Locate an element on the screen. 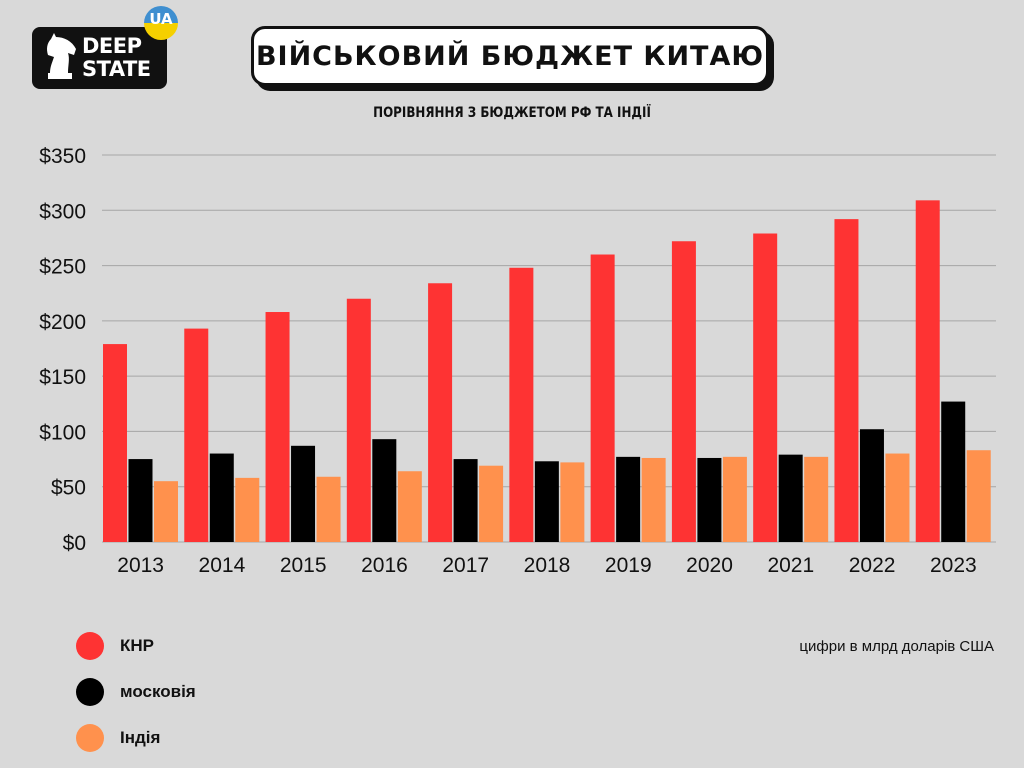  x-tick-label: 2019 is located at coordinates (628, 565).